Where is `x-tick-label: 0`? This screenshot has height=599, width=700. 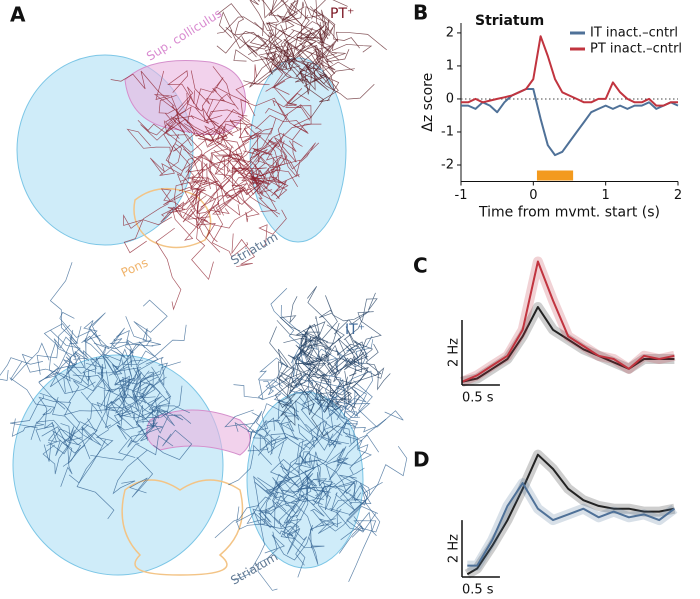
x-tick-label: 0 is located at coordinates (533, 195).